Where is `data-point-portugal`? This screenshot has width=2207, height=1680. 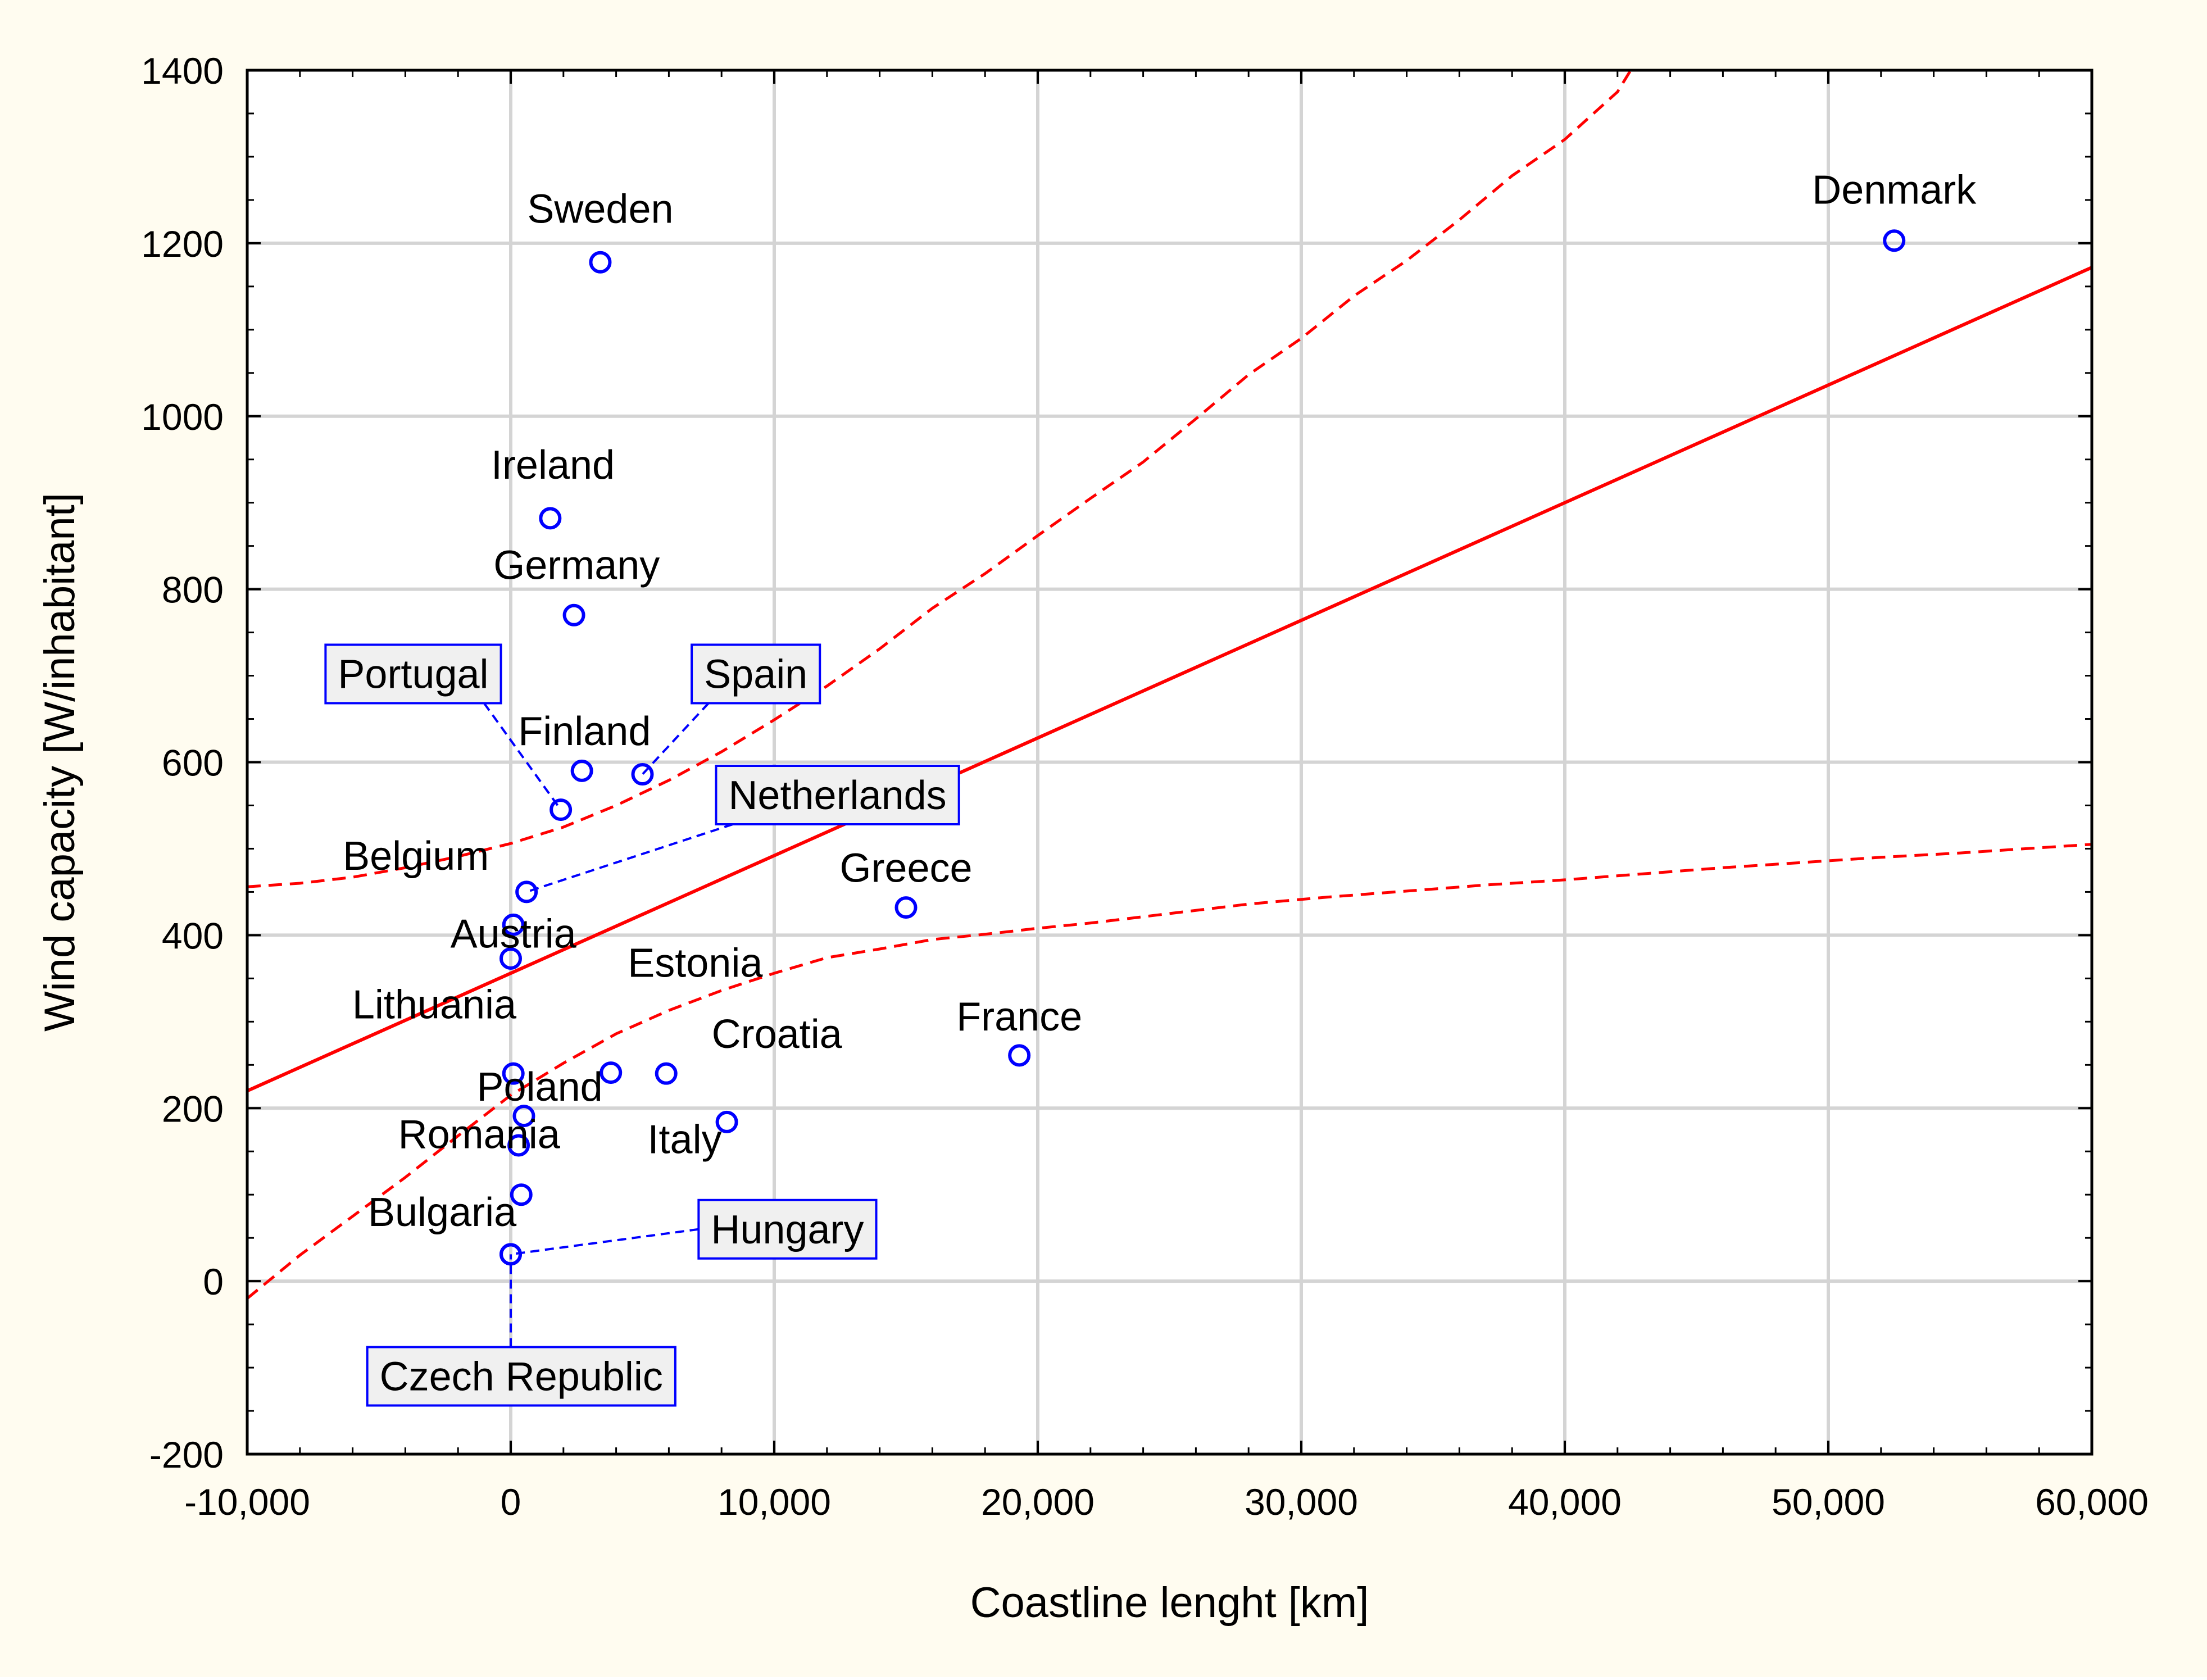
data-point-portugal is located at coordinates (561, 809).